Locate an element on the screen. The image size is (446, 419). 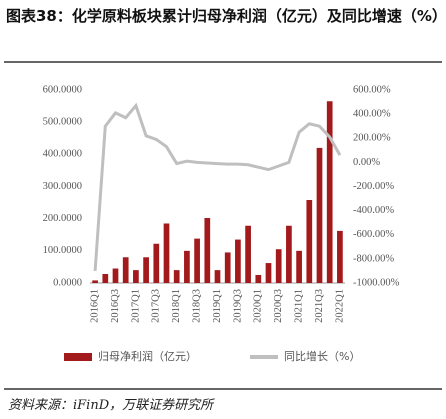
y-tick-label: 500.0000 is located at coordinates (62, 122).